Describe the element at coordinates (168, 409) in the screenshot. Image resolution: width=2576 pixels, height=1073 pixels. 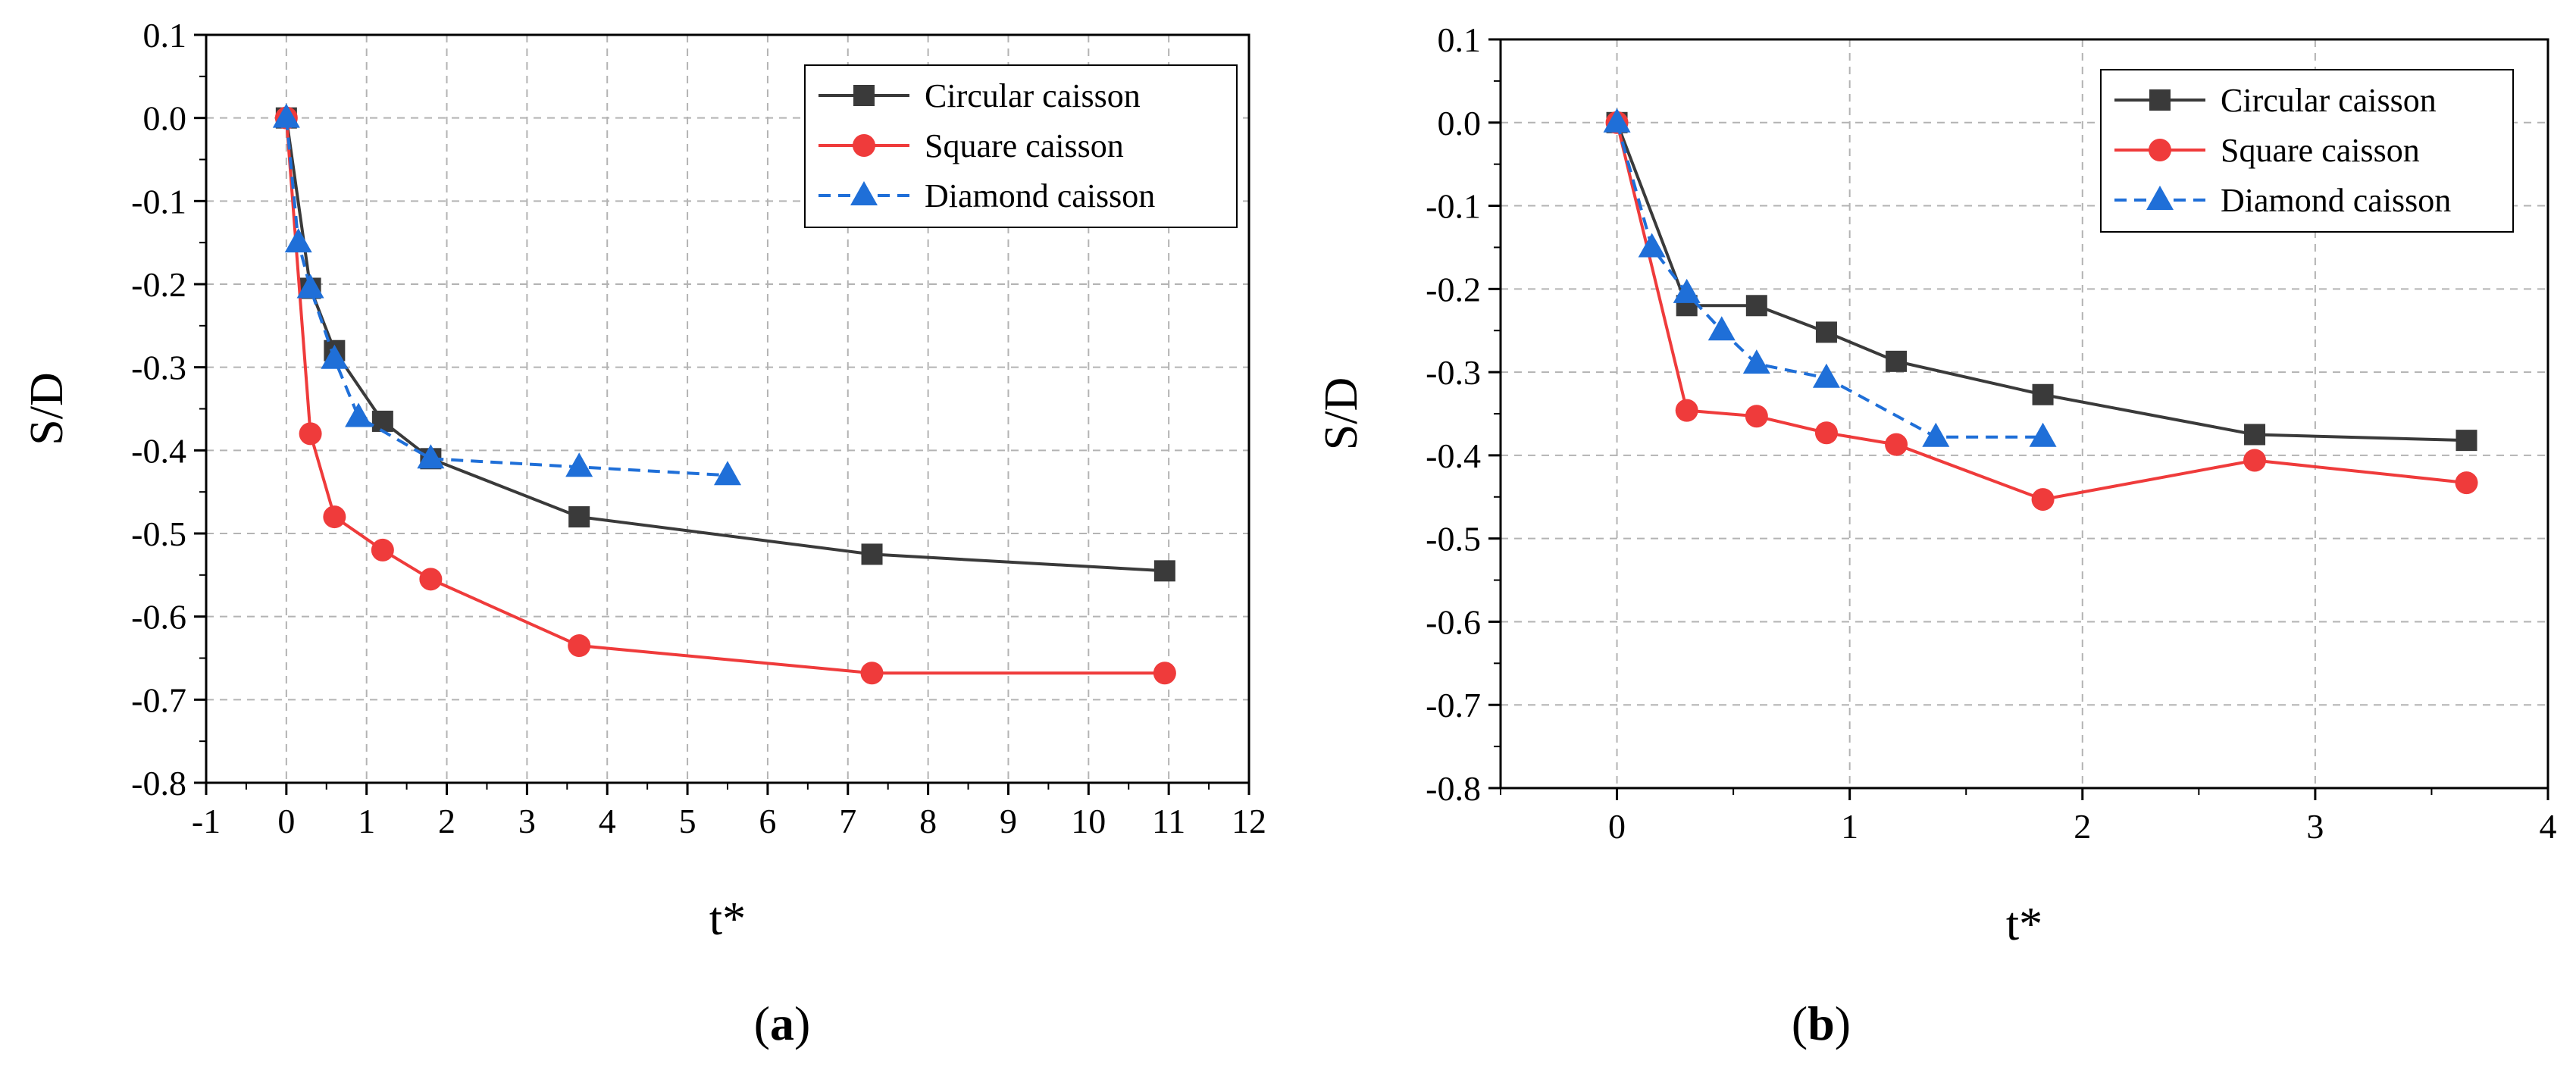
I see `y-axis: -0.8 -0.7 -0.6 -0.5 -0.4 -0.3 -0.2 -0.1 0.0 0.1` at that location.